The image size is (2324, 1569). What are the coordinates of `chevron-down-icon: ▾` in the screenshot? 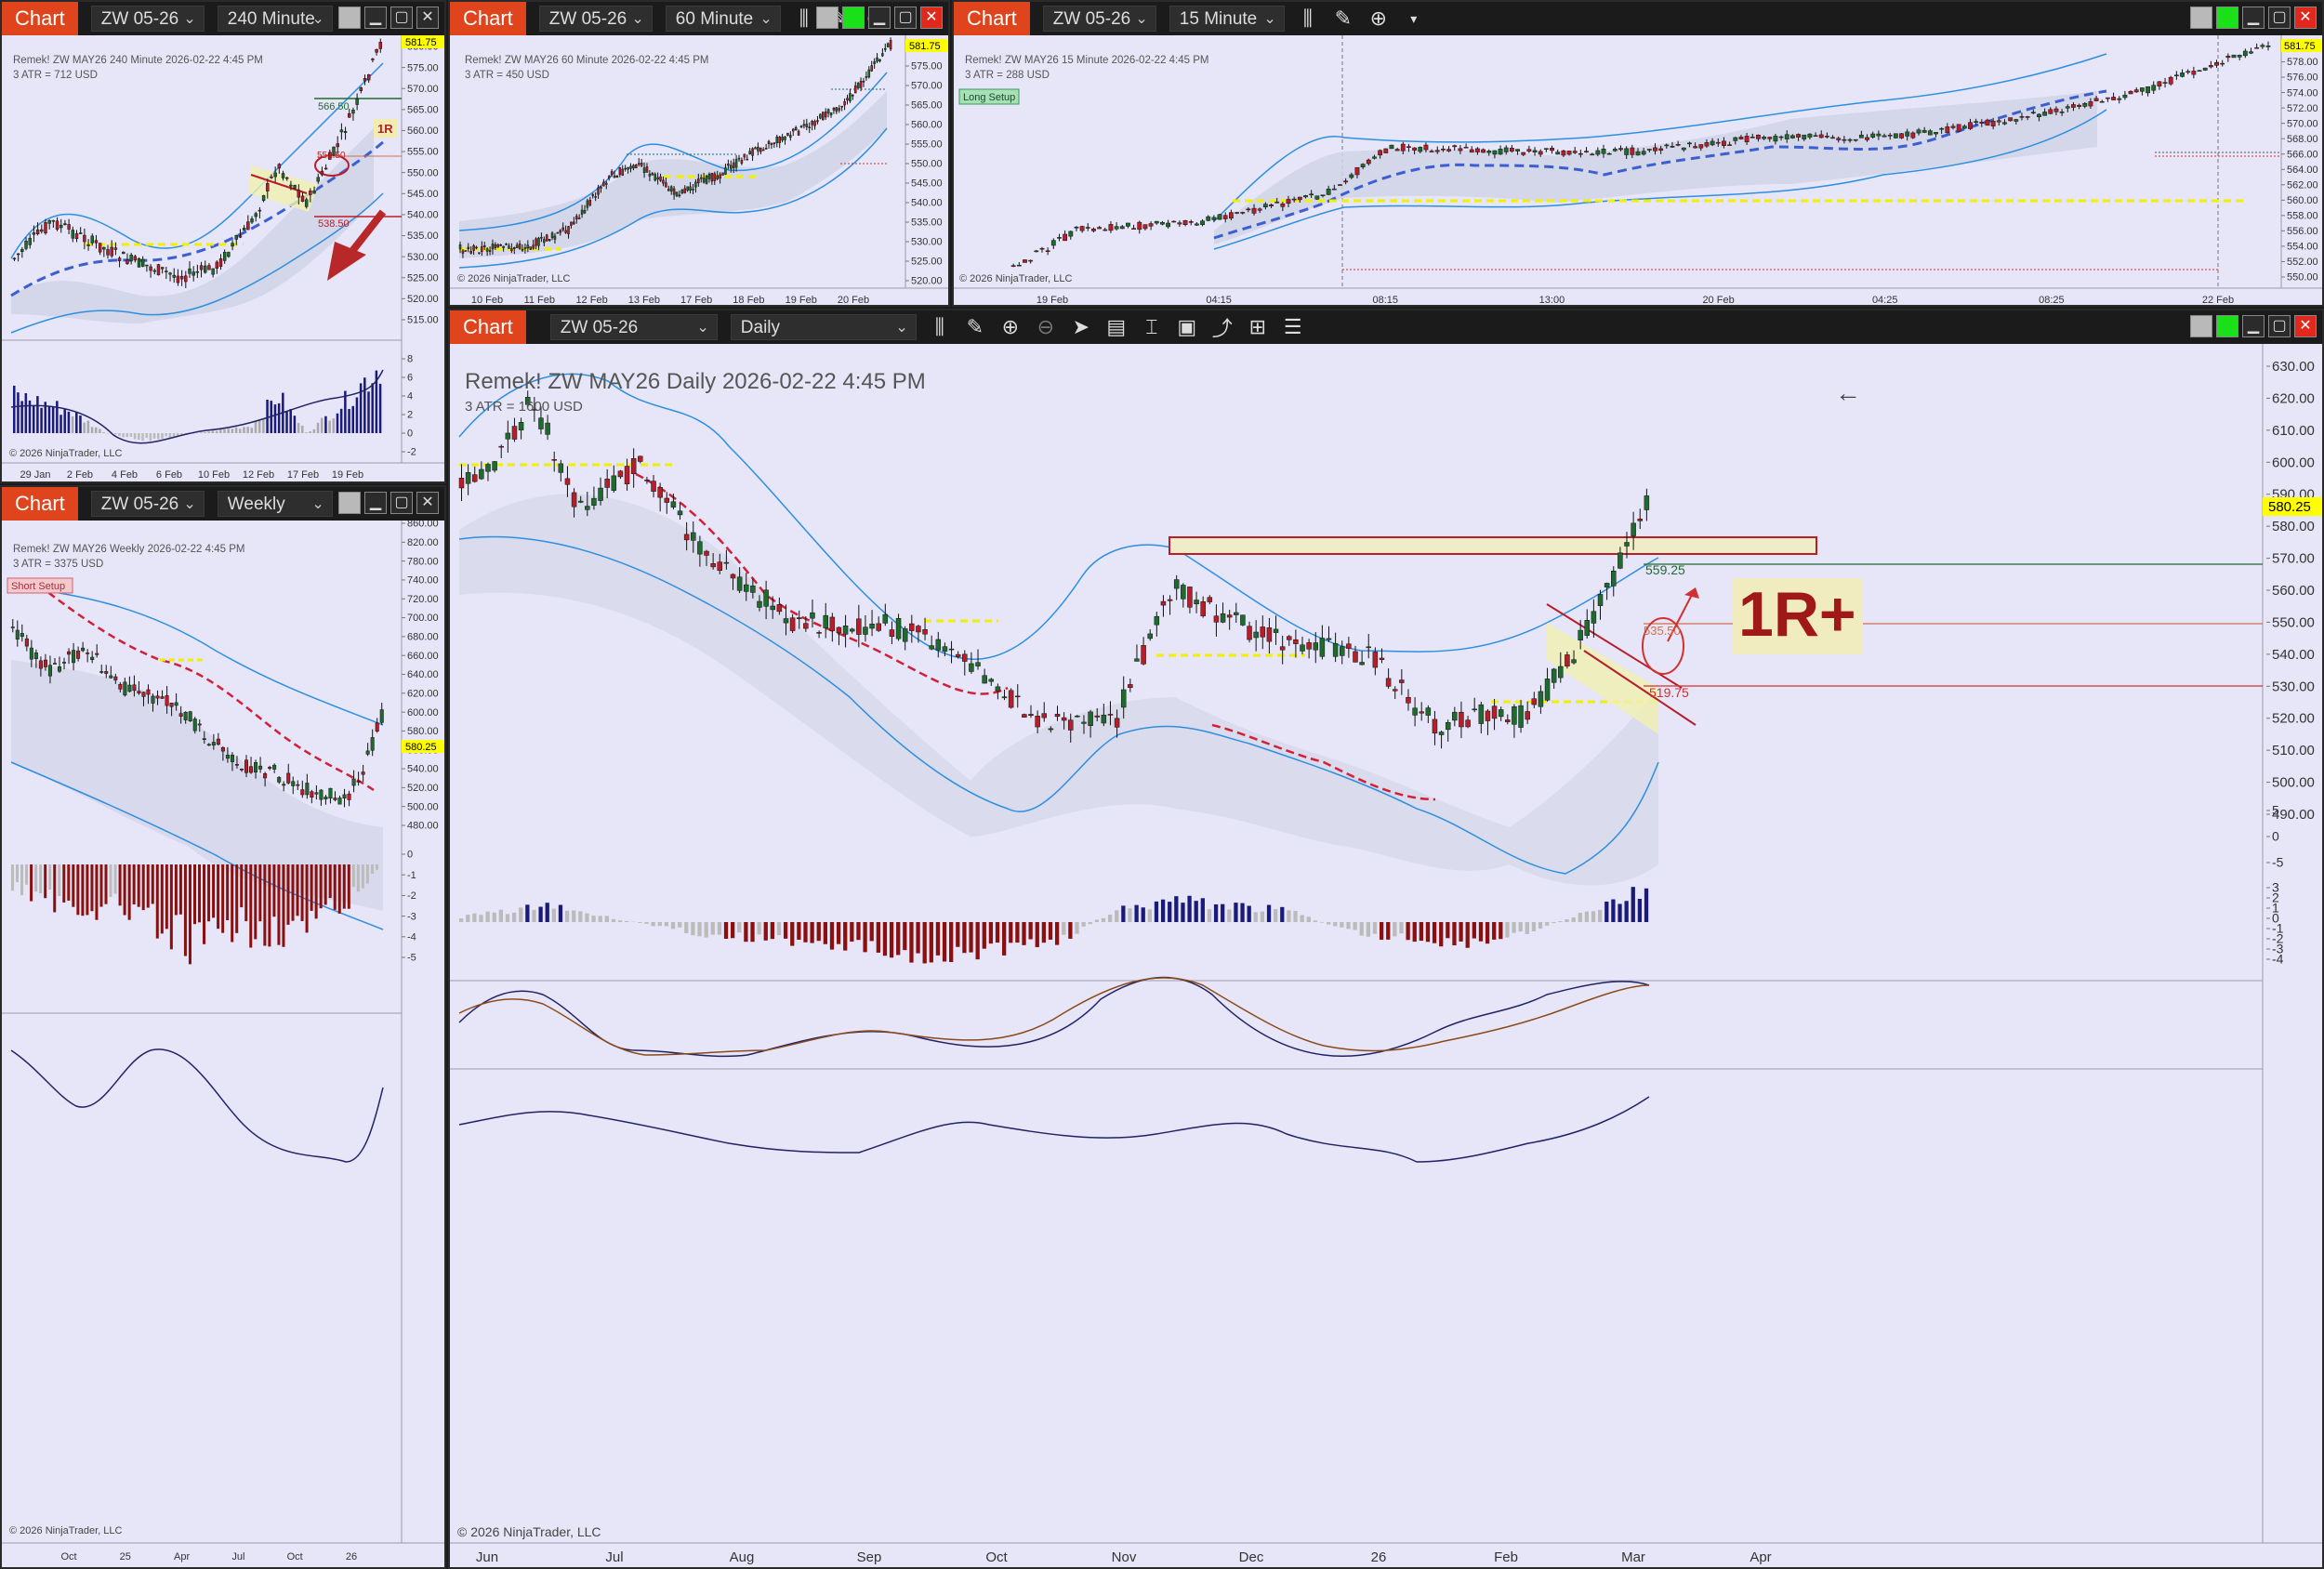 It's located at (1414, 18).